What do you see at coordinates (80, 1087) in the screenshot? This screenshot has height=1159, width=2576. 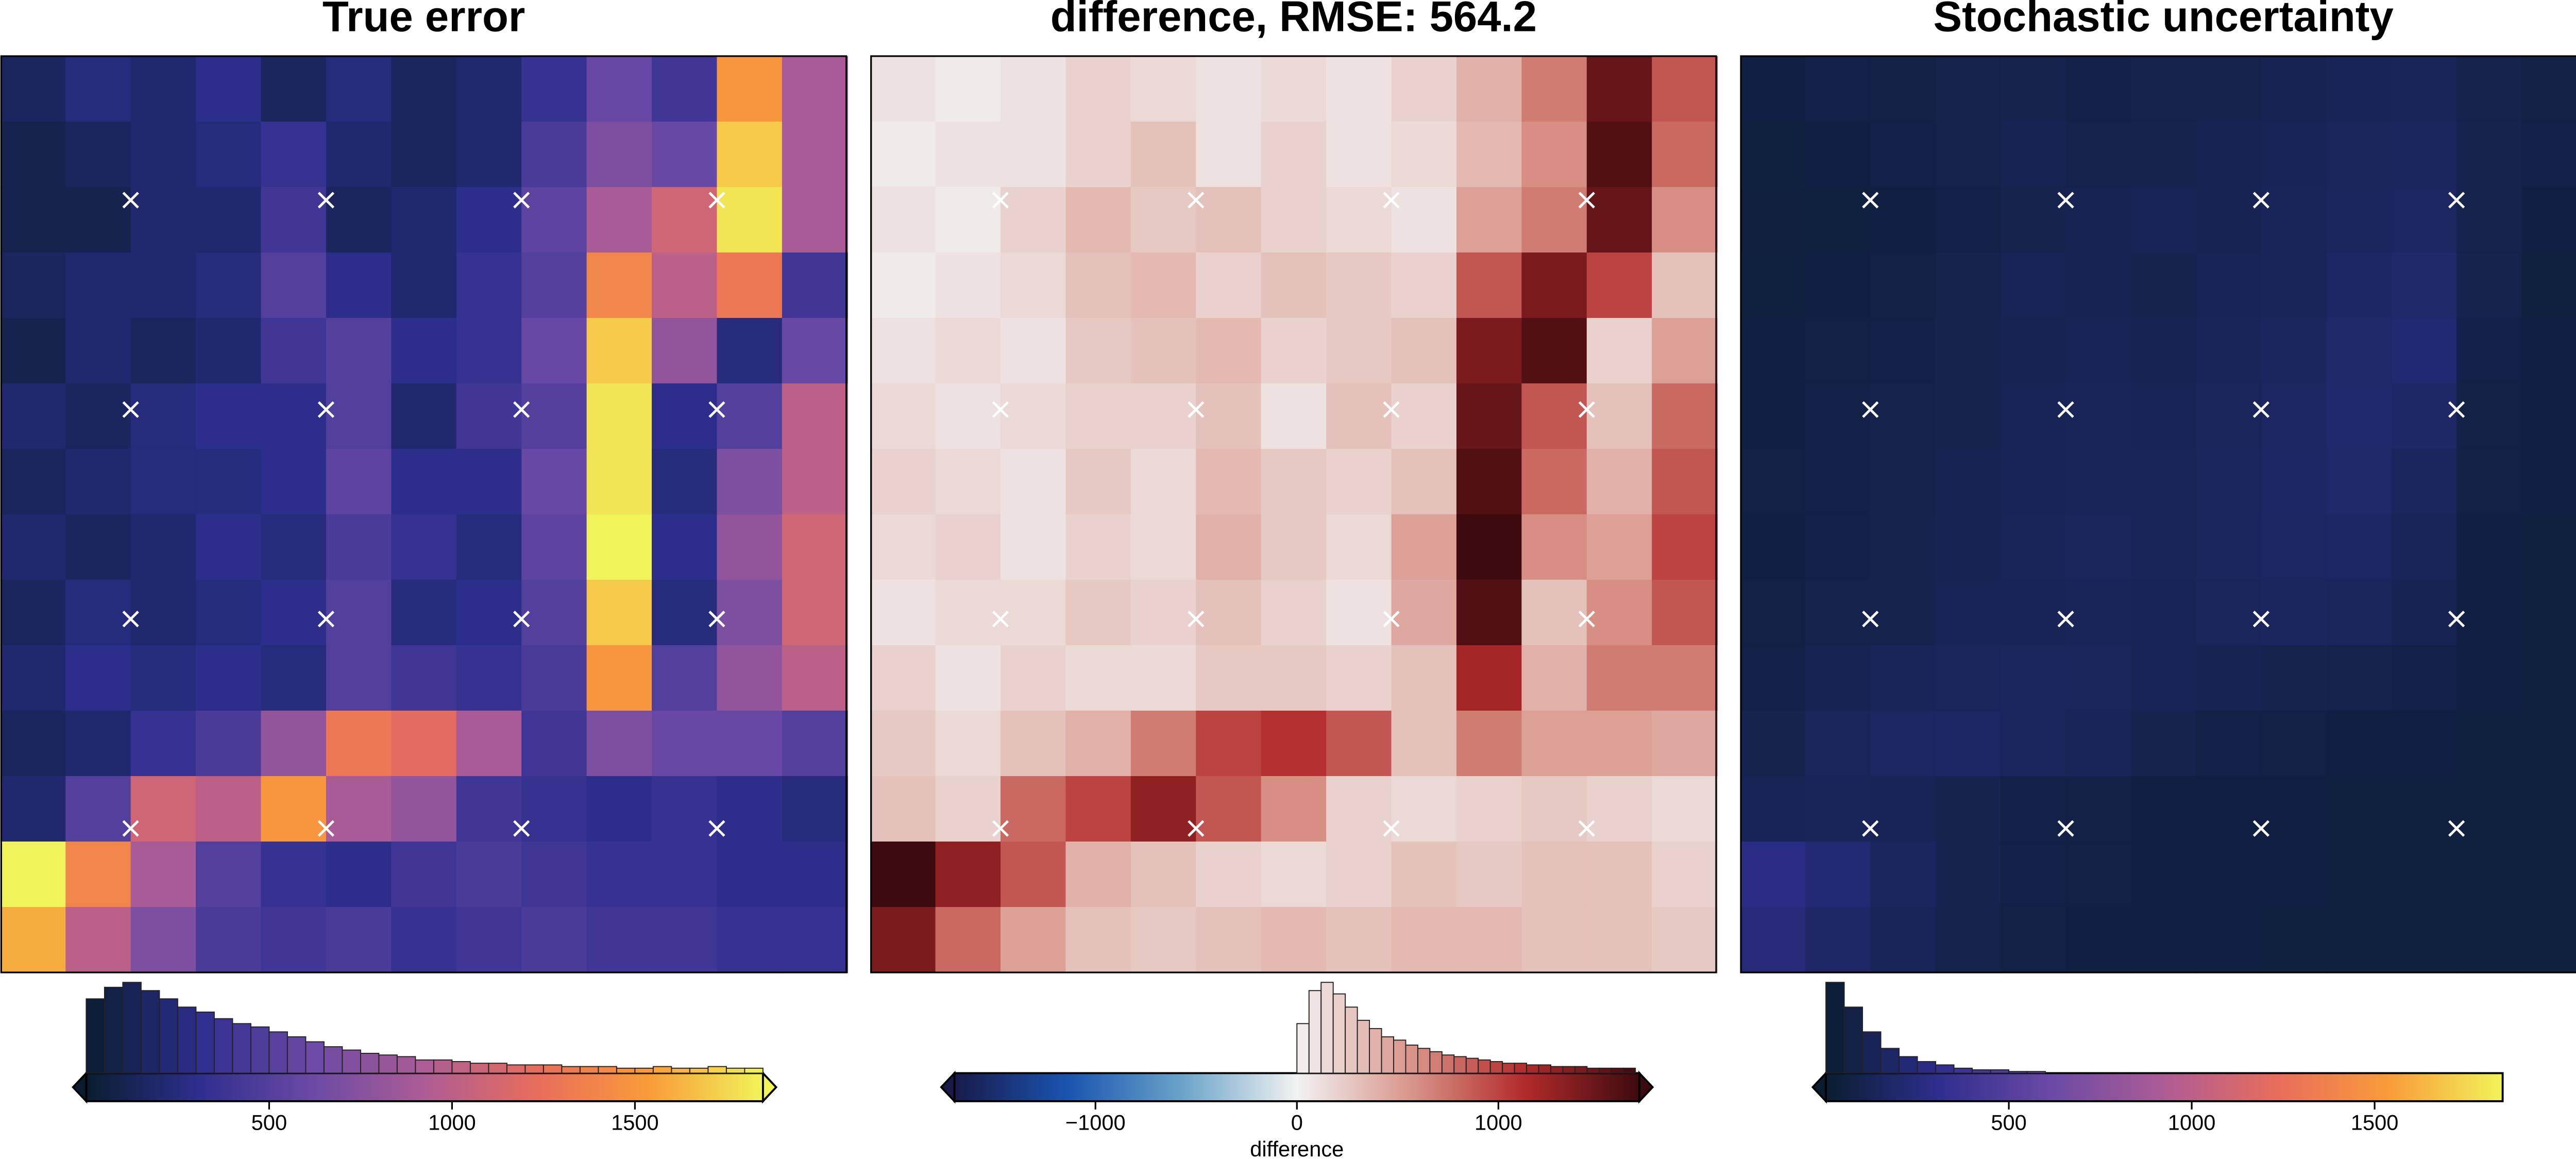 I see `colorbar-extend` at bounding box center [80, 1087].